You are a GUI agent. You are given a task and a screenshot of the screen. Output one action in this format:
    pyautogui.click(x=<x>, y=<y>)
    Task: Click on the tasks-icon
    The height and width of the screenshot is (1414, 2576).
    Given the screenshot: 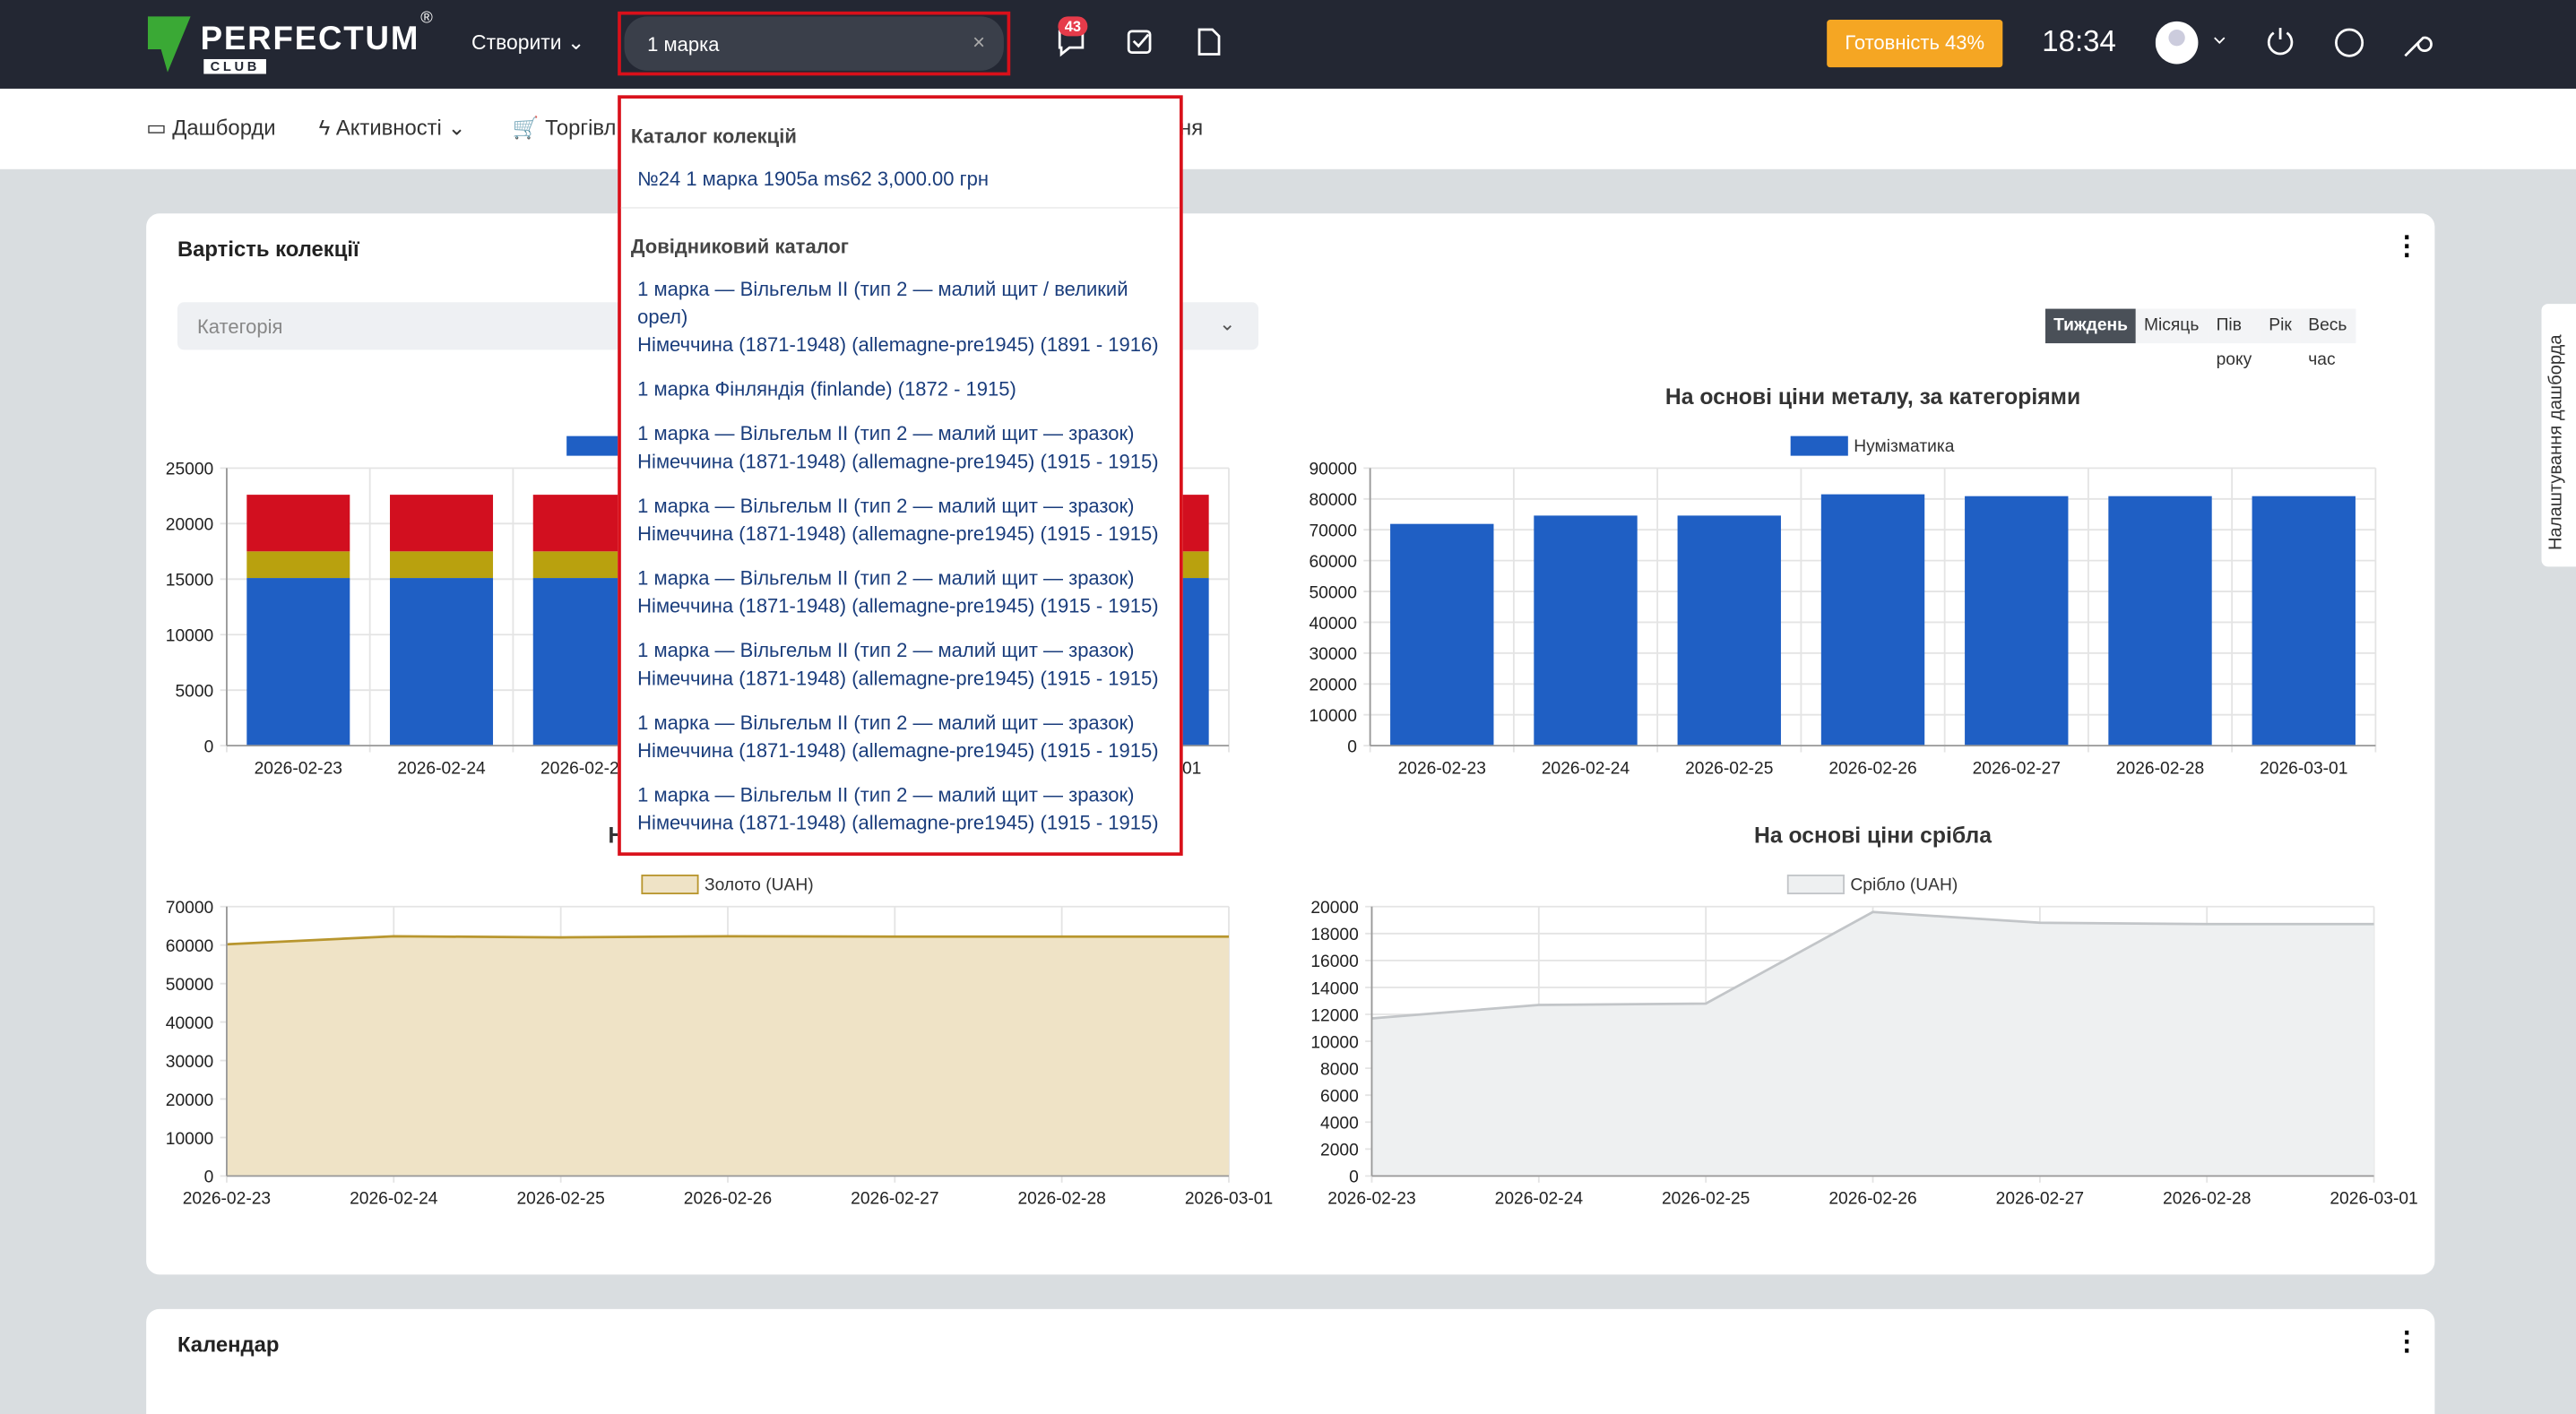 What is the action you would take?
    pyautogui.click(x=1139, y=42)
    